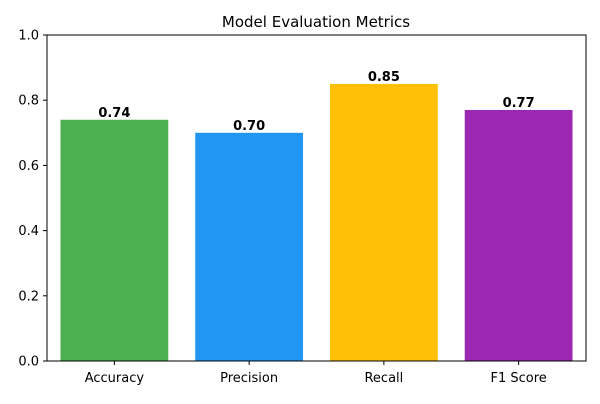  I want to click on value-label-f1-score: 0.77, so click(519, 103).